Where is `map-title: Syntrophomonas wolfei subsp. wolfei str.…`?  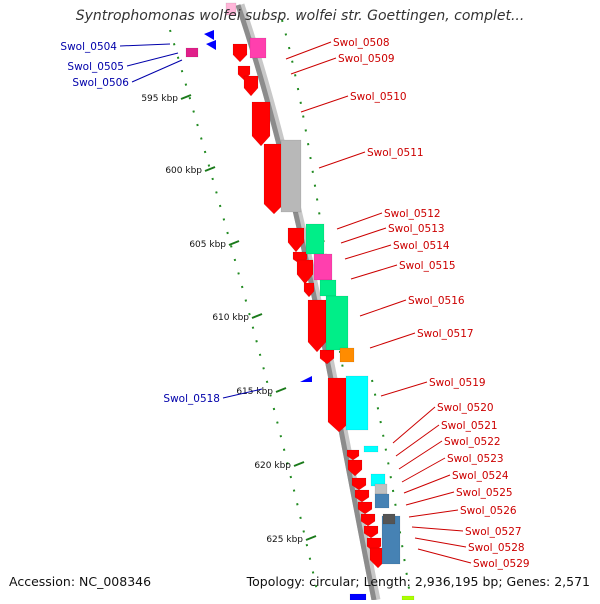 map-title: Syntrophomonas wolfei subsp. wolfei str.… is located at coordinates (300, 16).